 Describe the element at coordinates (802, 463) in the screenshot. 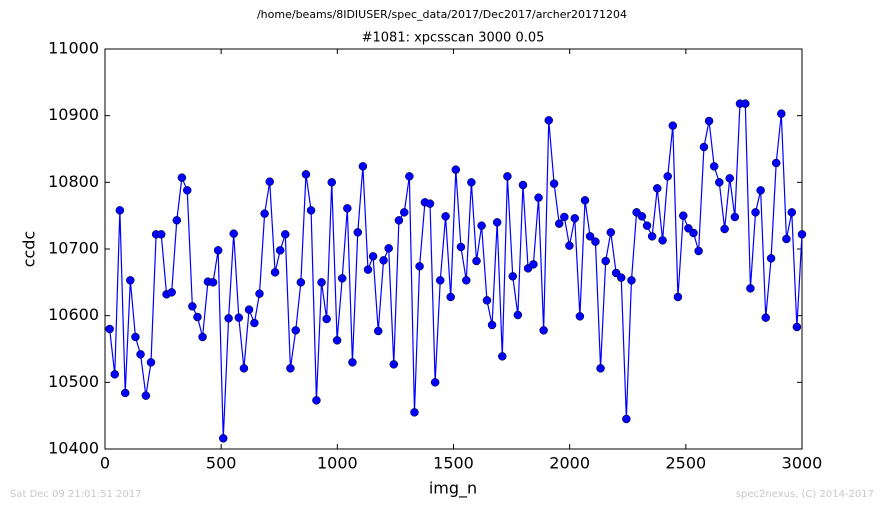

I see `x-tick-label: 3000` at that location.